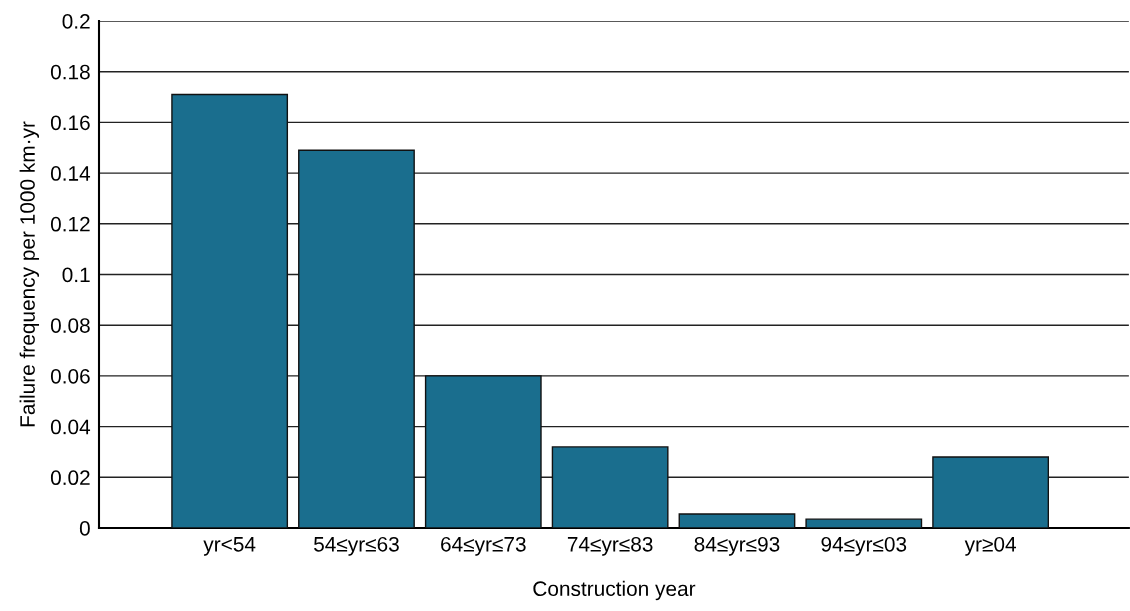 The height and width of the screenshot is (611, 1130). What do you see at coordinates (70, 427) in the screenshot?
I see `y-tick-label: 0.04` at bounding box center [70, 427].